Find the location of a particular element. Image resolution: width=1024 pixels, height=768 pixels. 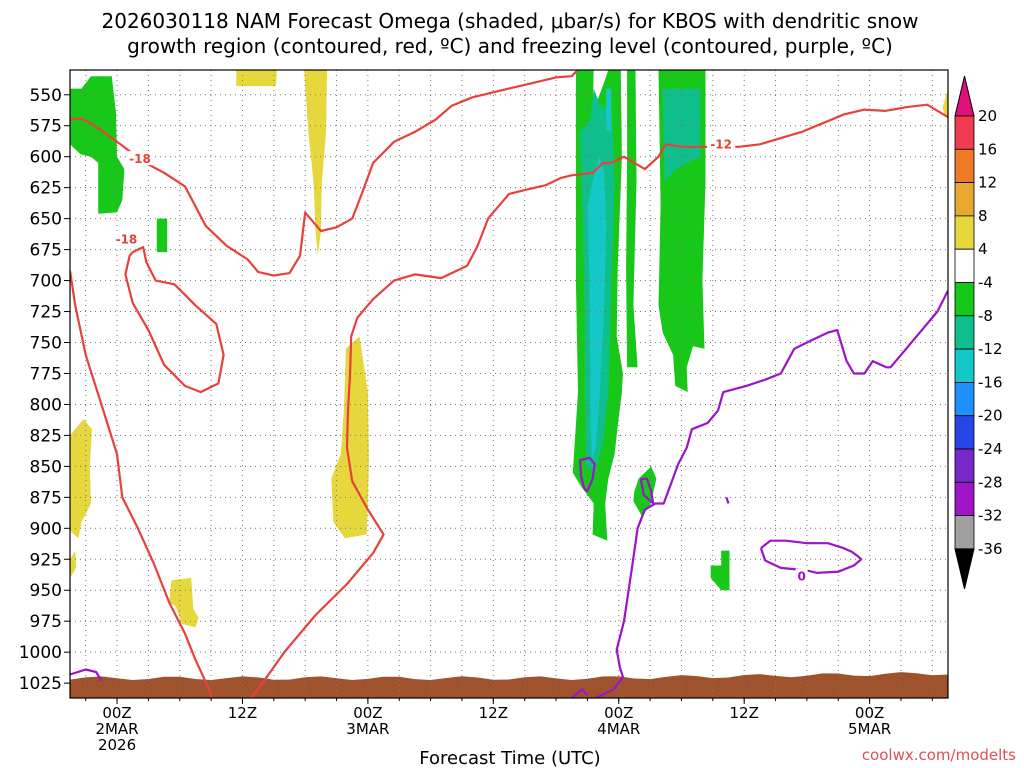

colorbar-label-1: 16 is located at coordinates (987, 149).